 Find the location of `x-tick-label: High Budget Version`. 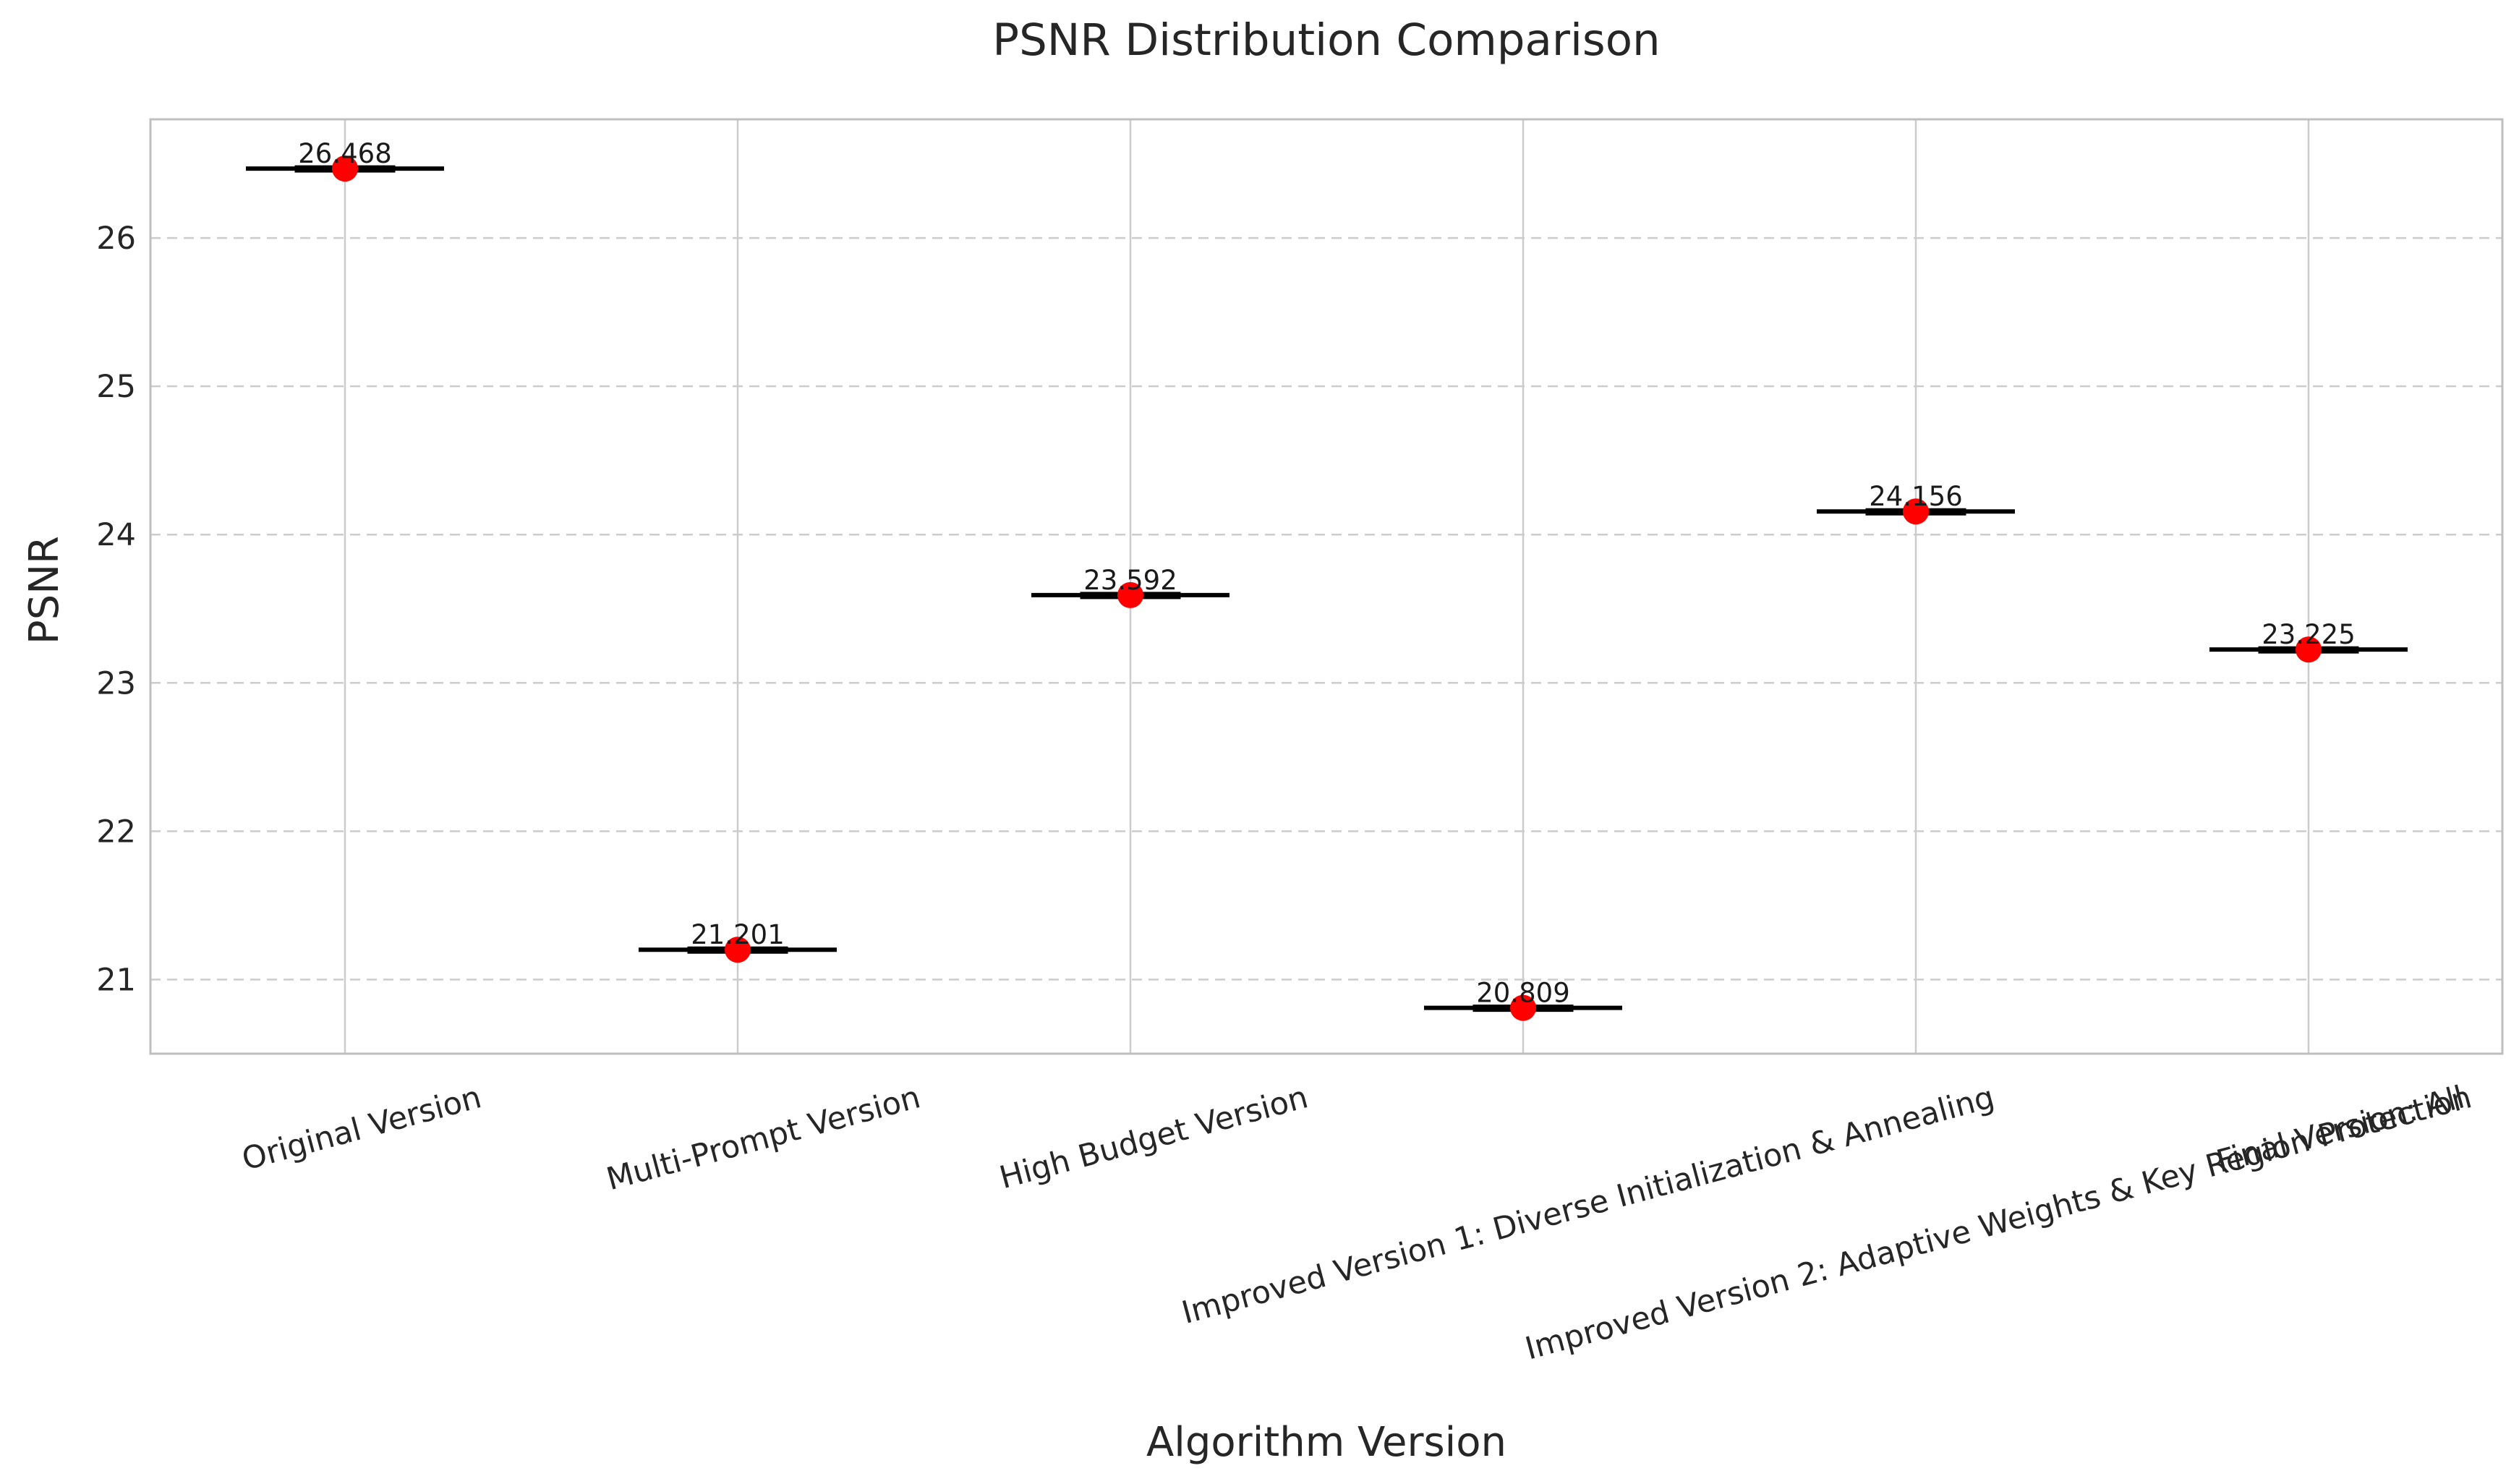

x-tick-label: High Budget Version is located at coordinates (1154, 1137).